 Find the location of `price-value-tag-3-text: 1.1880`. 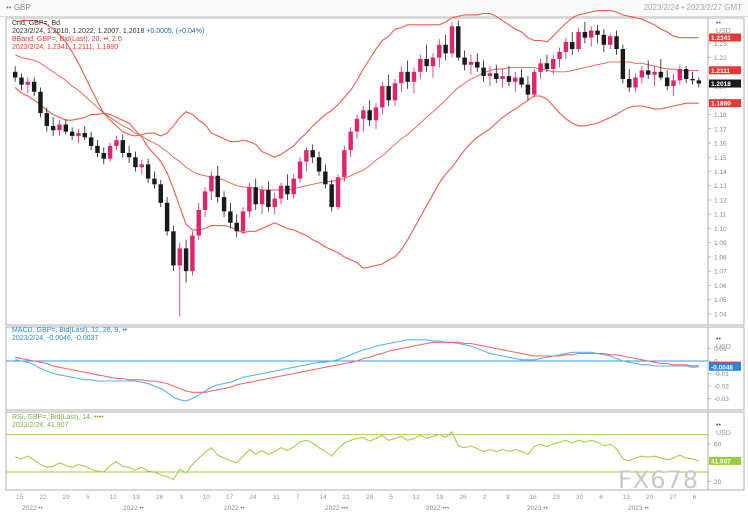

price-value-tag-3-text: 1.1880 is located at coordinates (721, 104).